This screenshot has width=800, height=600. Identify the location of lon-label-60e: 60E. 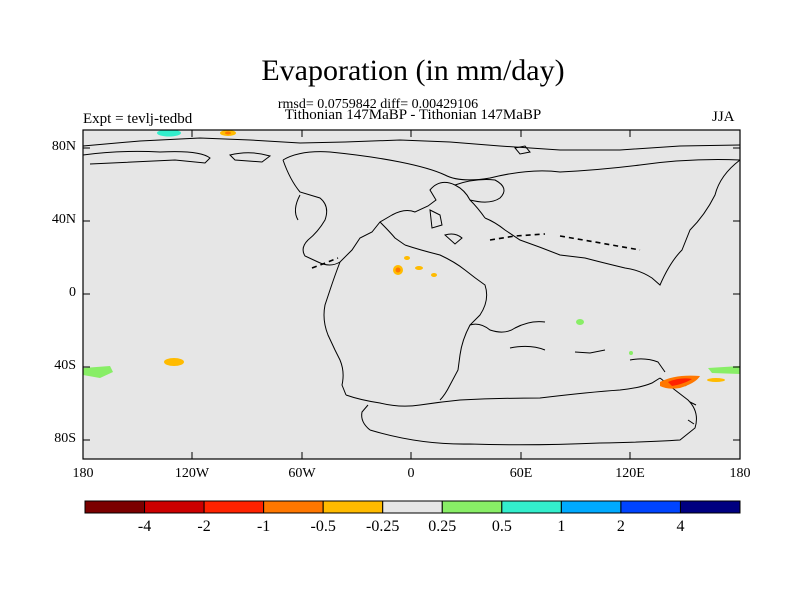
(521, 473).